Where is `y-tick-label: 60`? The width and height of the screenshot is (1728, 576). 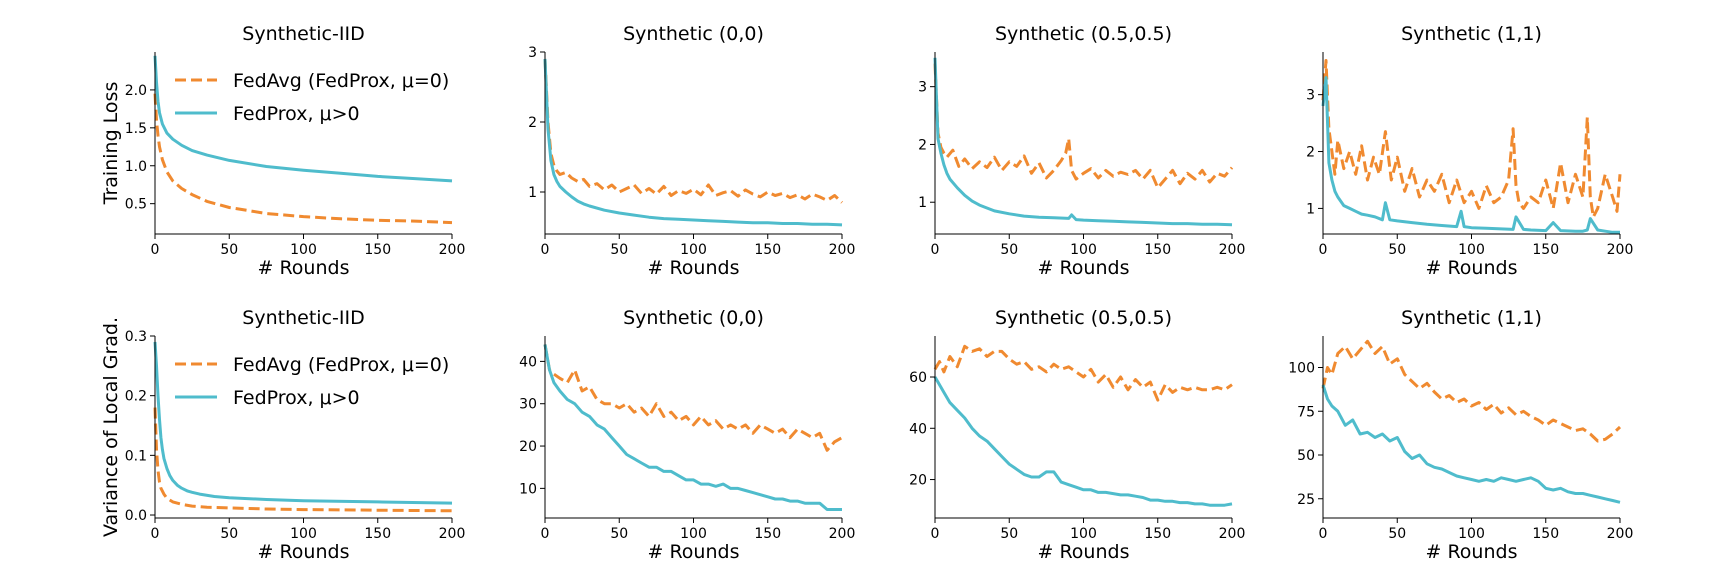
y-tick-label: 60 is located at coordinates (918, 378).